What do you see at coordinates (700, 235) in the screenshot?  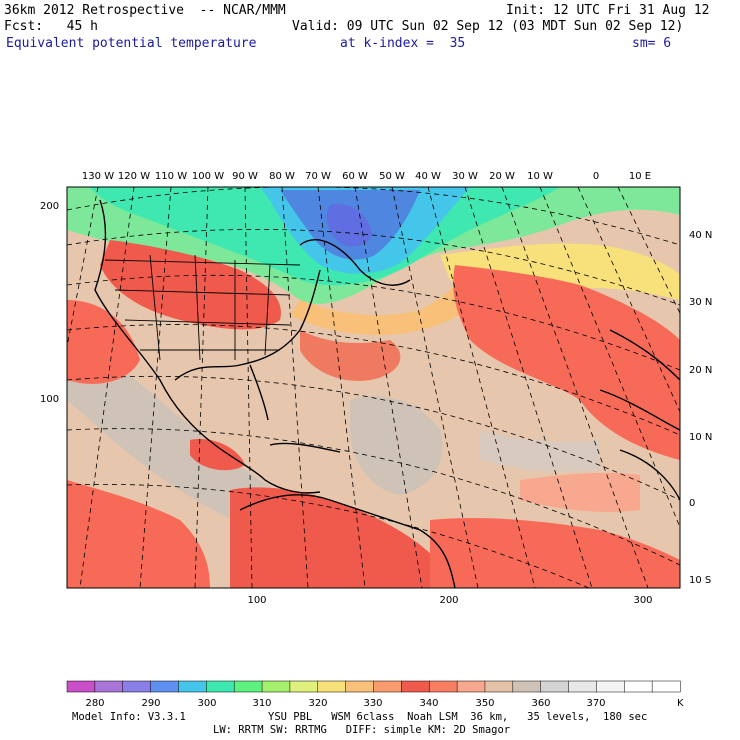 I see `lat-label: 40 N` at bounding box center [700, 235].